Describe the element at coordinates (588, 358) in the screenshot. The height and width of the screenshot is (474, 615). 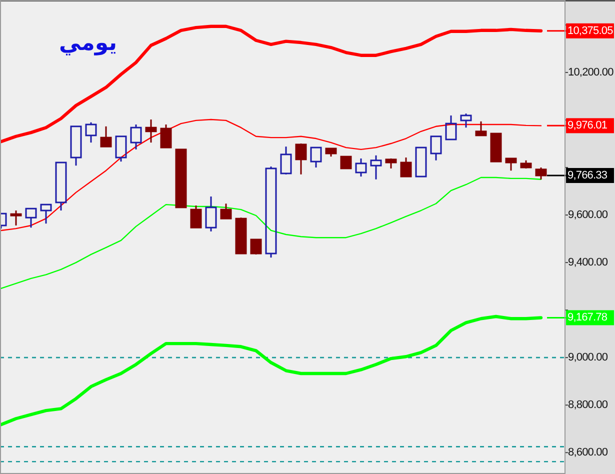
I see `y-tick-label: 9,000.00` at that location.